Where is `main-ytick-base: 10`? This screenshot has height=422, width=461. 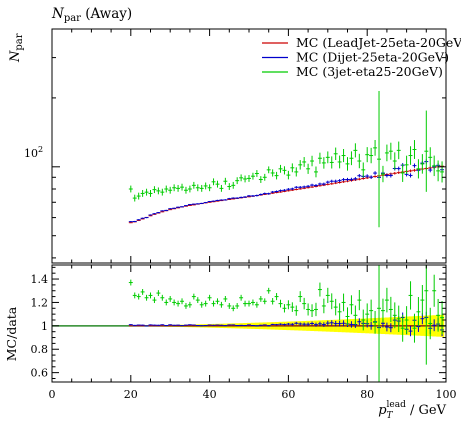
main-ytick-base: 10 is located at coordinates (31, 153).